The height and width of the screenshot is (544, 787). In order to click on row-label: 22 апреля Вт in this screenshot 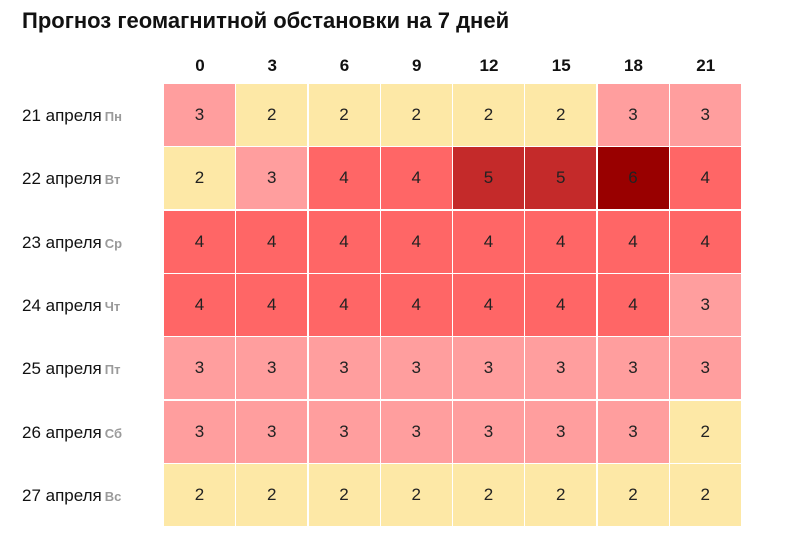, I will do `click(71, 178)`.